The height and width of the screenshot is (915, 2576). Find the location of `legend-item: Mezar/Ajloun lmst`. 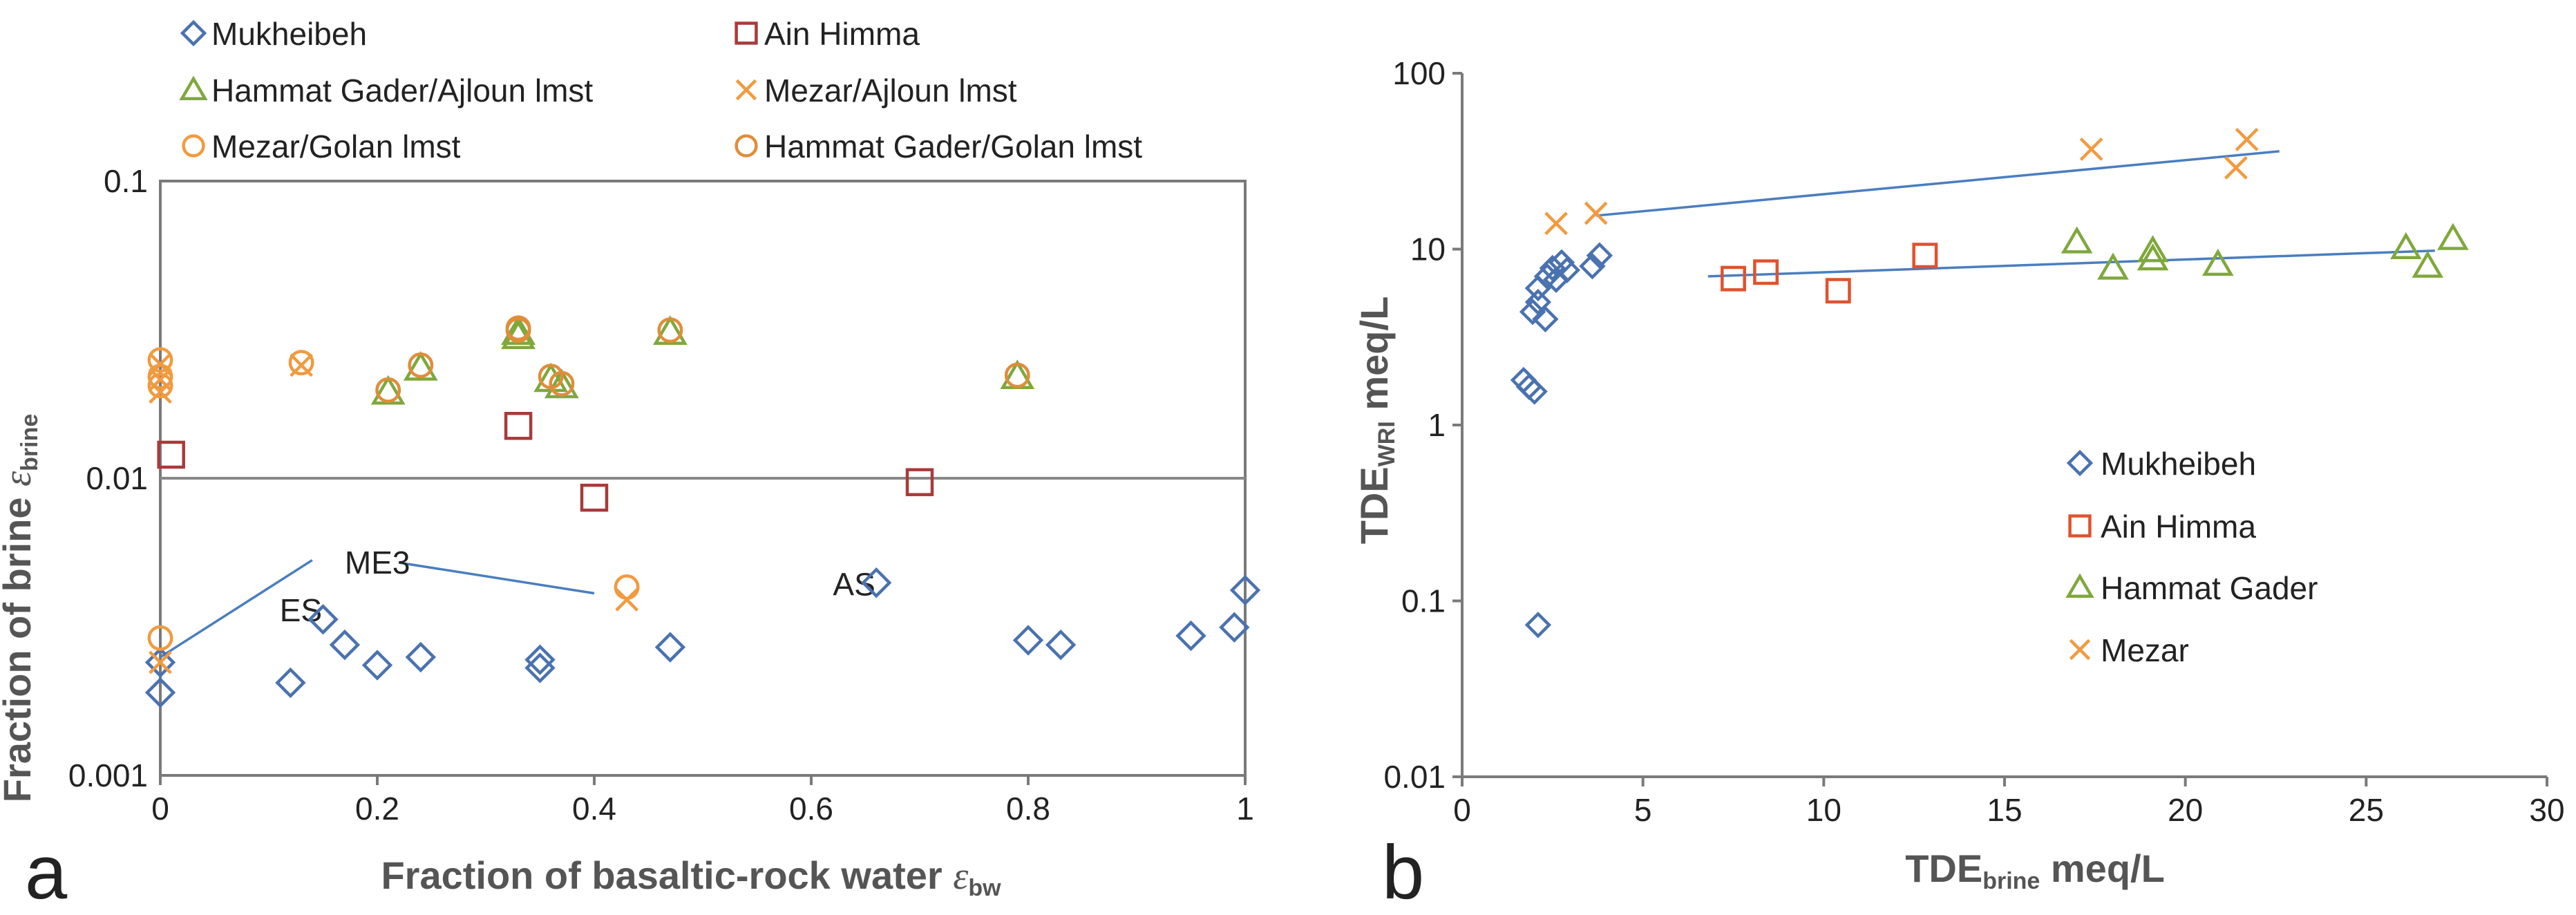

legend-item: Mezar/Ajloun lmst is located at coordinates (876, 91).